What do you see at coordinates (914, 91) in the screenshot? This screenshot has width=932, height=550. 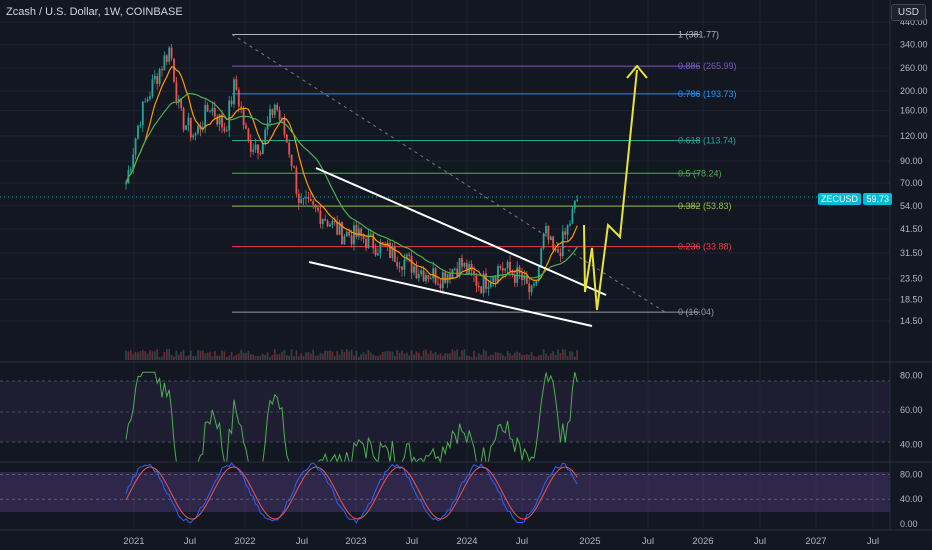 I see `price-tick-label: 200.00` at bounding box center [914, 91].